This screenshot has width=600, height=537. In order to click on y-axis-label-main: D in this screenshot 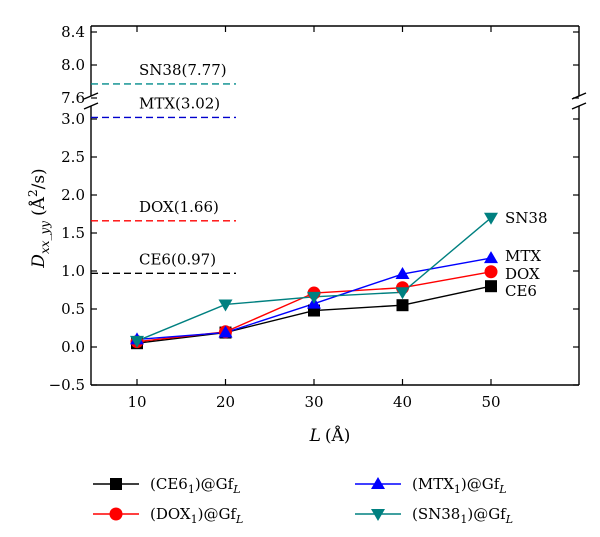, I will do `click(39, 261)`.